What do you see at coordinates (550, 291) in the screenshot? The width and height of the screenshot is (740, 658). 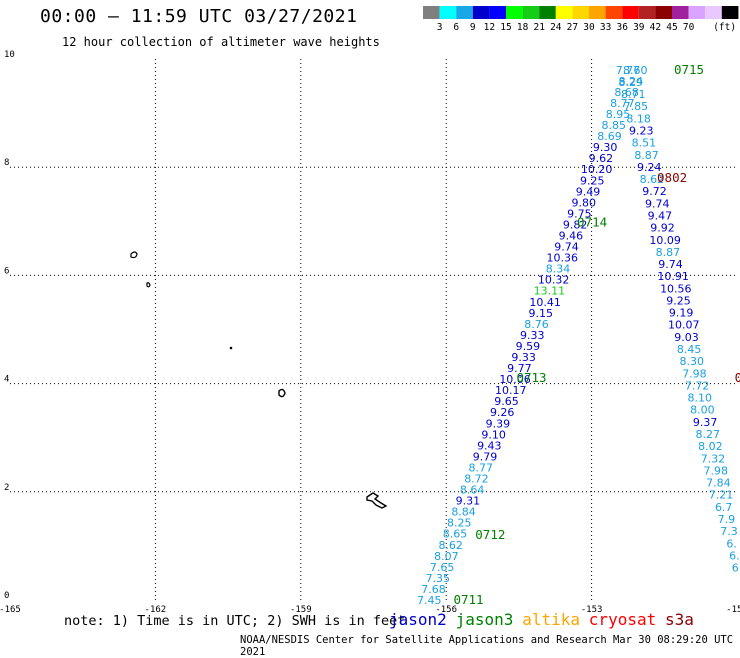 I see `wave-height-value: 13.11` at bounding box center [550, 291].